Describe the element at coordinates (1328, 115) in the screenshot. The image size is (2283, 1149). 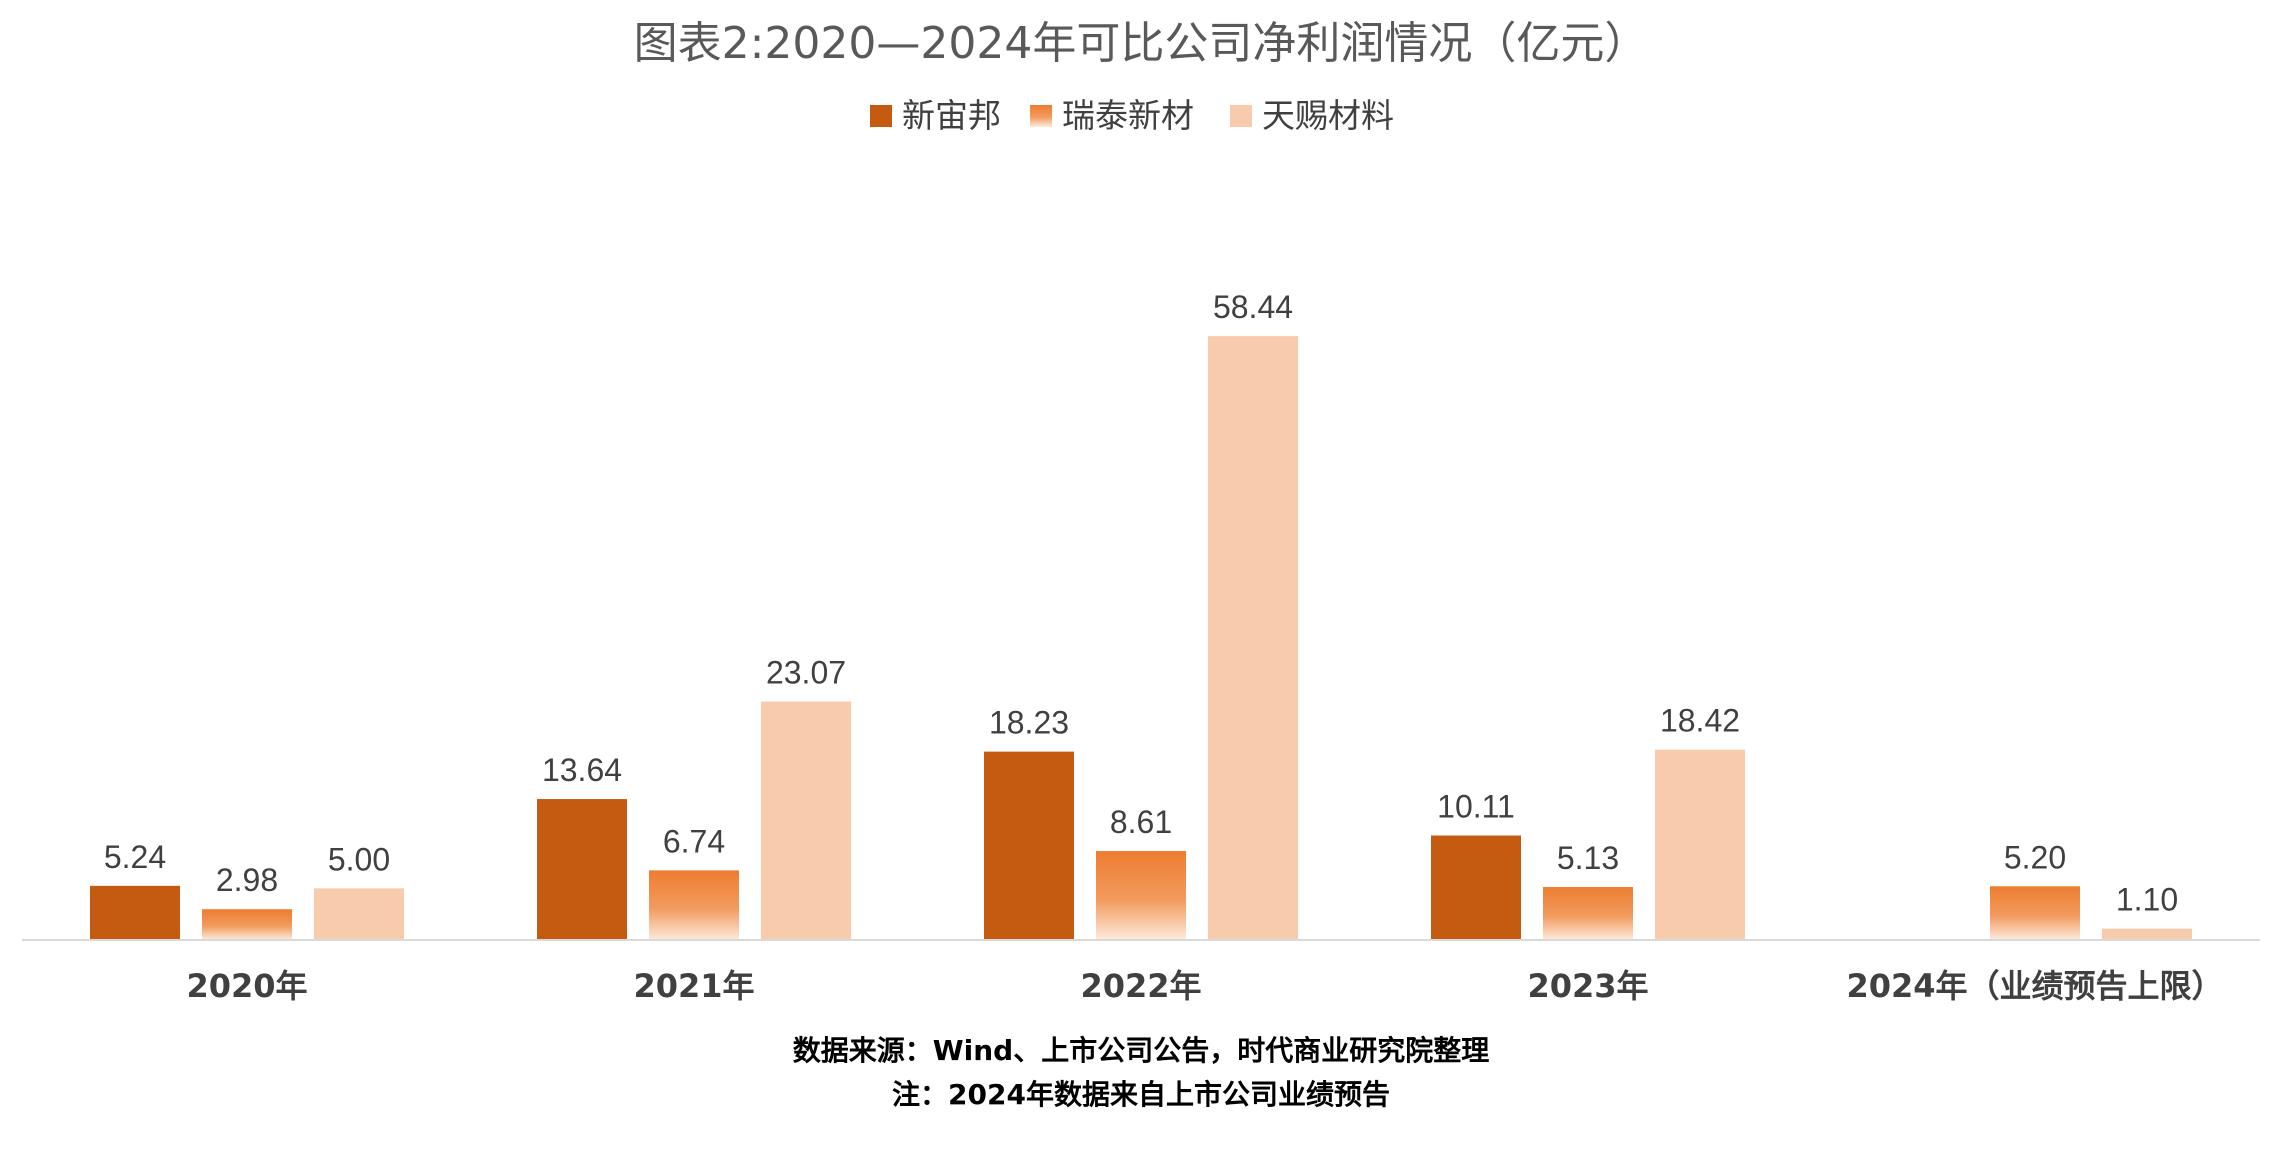
I see `legend-label-天赐材料: 天赐材料` at that location.